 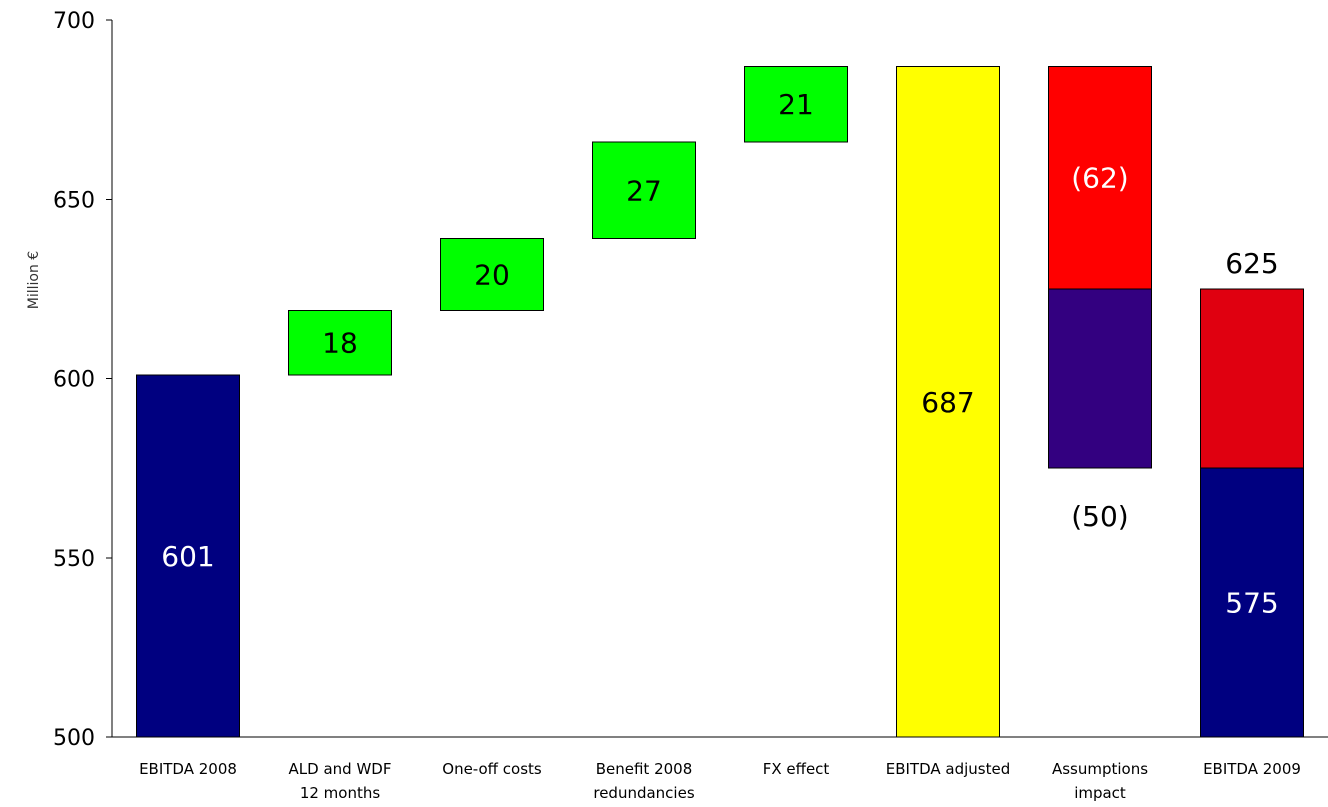 I want to click on data-label: (62), so click(x=1099, y=178).